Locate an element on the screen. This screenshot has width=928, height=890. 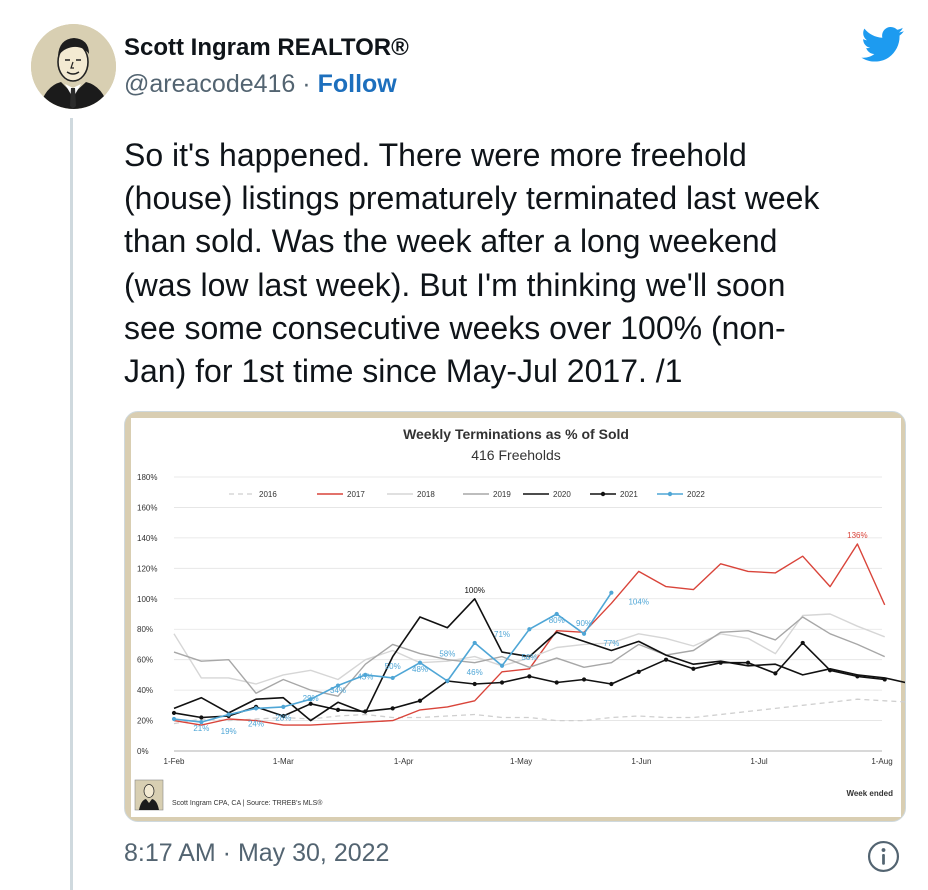
y-axis: 0% 20% 40% 60% 80% 100% 120% 140% 160% 180% is located at coordinates (147, 614).